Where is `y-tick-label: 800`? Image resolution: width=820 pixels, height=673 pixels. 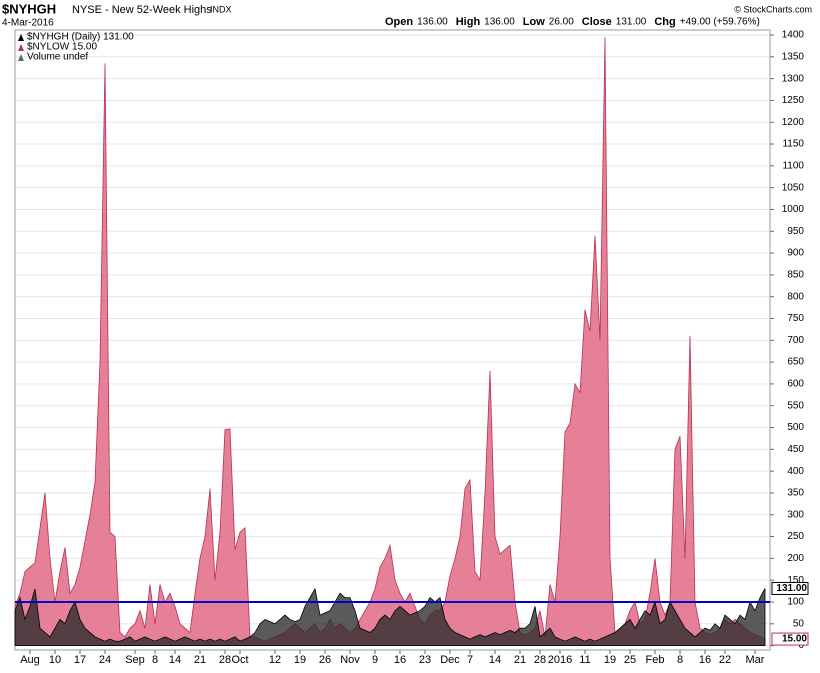 y-tick-label: 800 is located at coordinates (795, 296).